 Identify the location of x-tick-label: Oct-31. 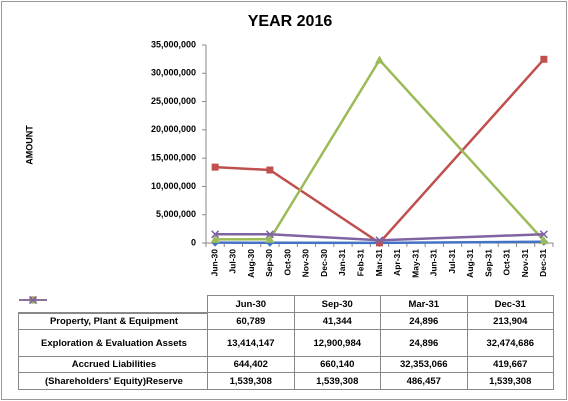
(507, 262).